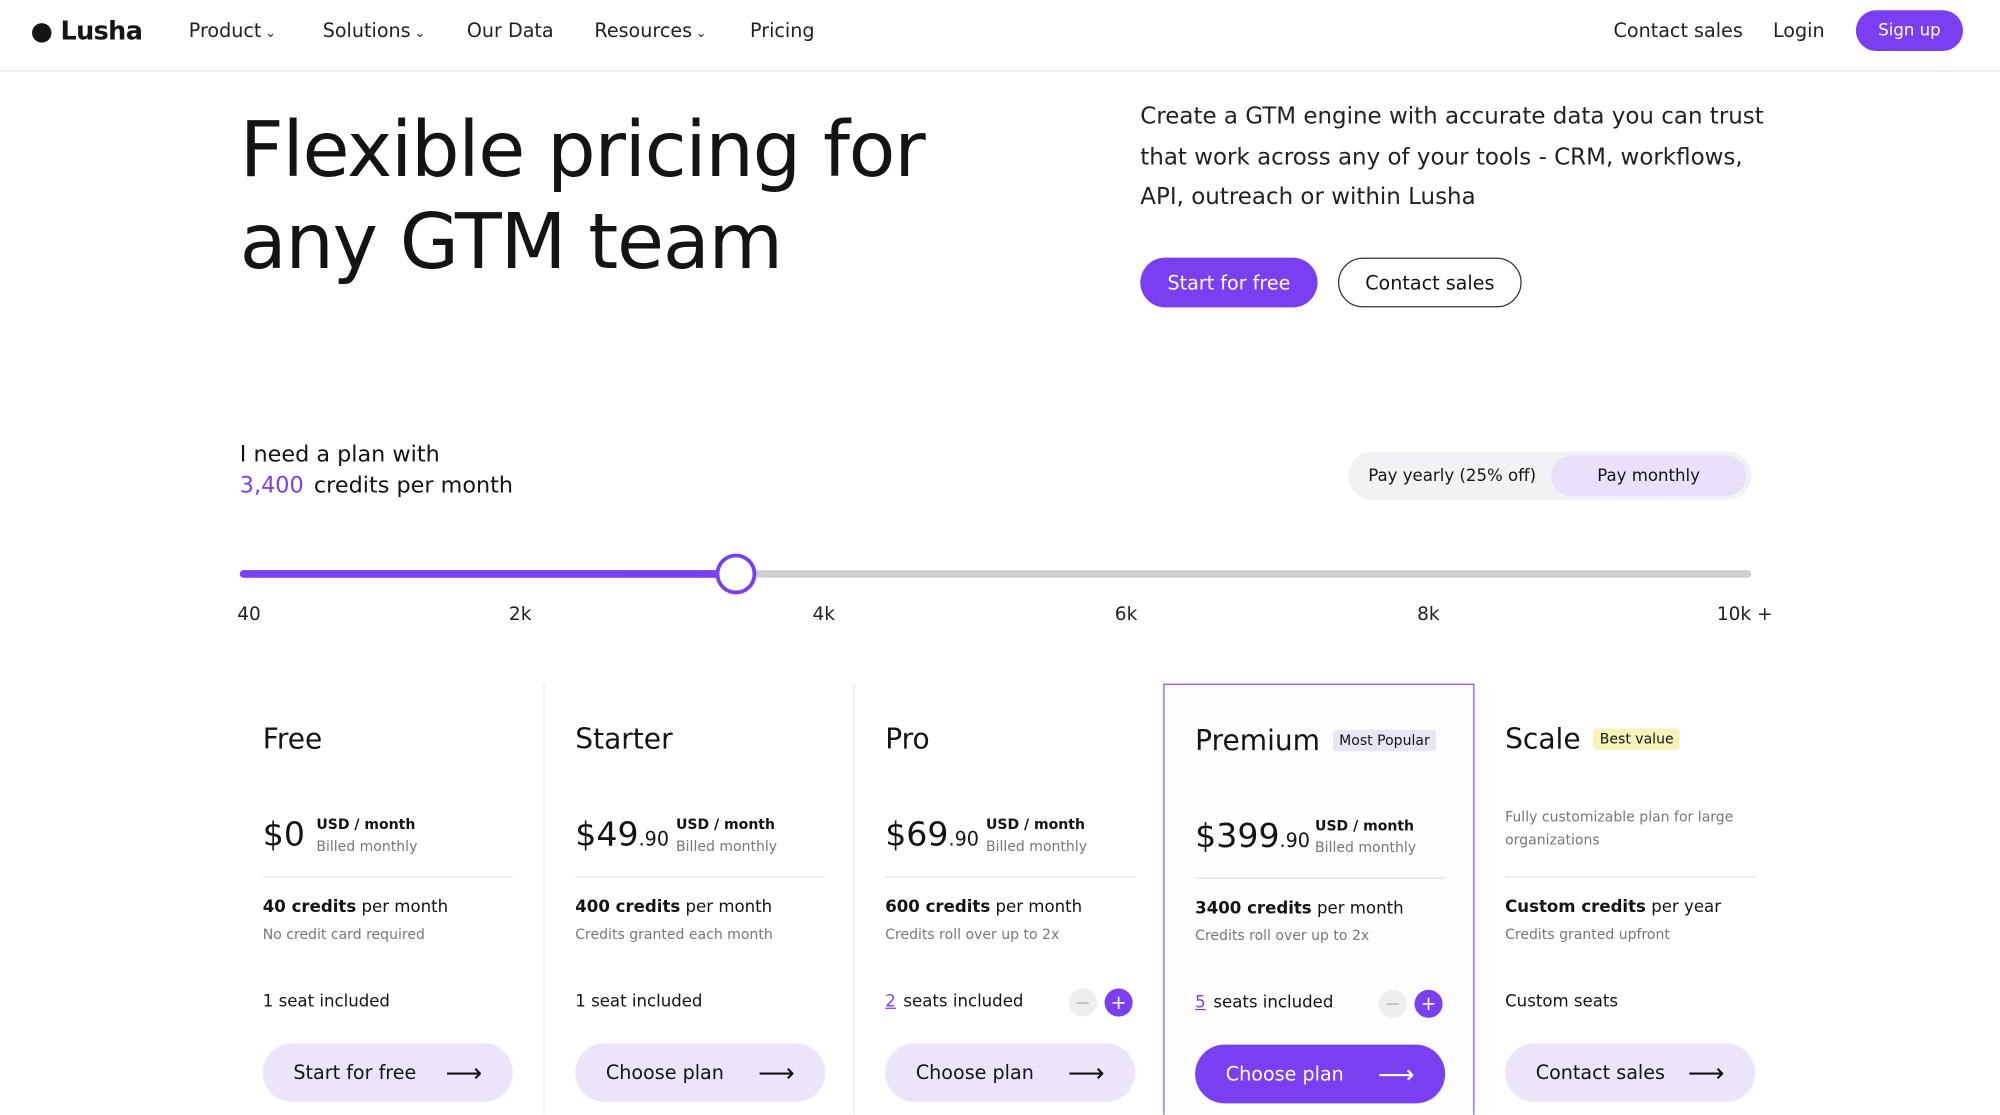  What do you see at coordinates (374, 31) in the screenshot?
I see `nav-link: Solutions ⌄` at bounding box center [374, 31].